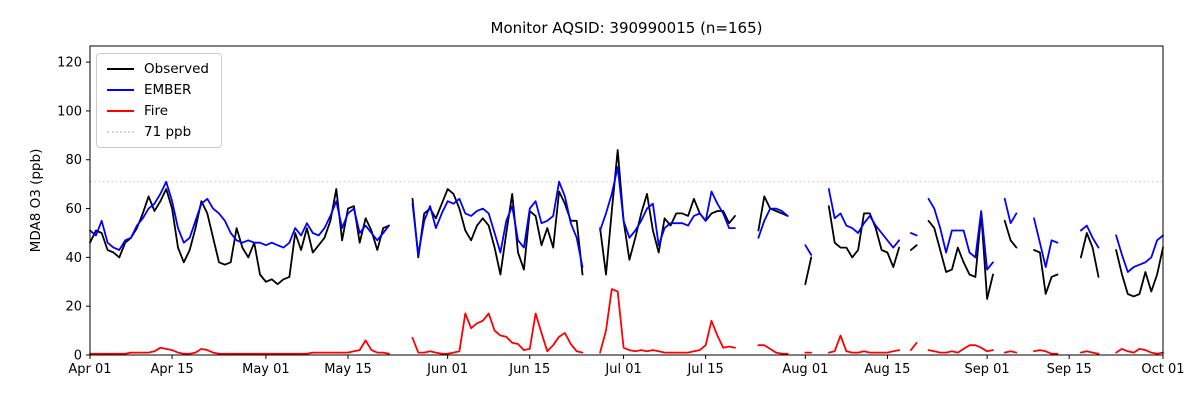  I want to click on x-tick-label: Apr 01, so click(89, 369).